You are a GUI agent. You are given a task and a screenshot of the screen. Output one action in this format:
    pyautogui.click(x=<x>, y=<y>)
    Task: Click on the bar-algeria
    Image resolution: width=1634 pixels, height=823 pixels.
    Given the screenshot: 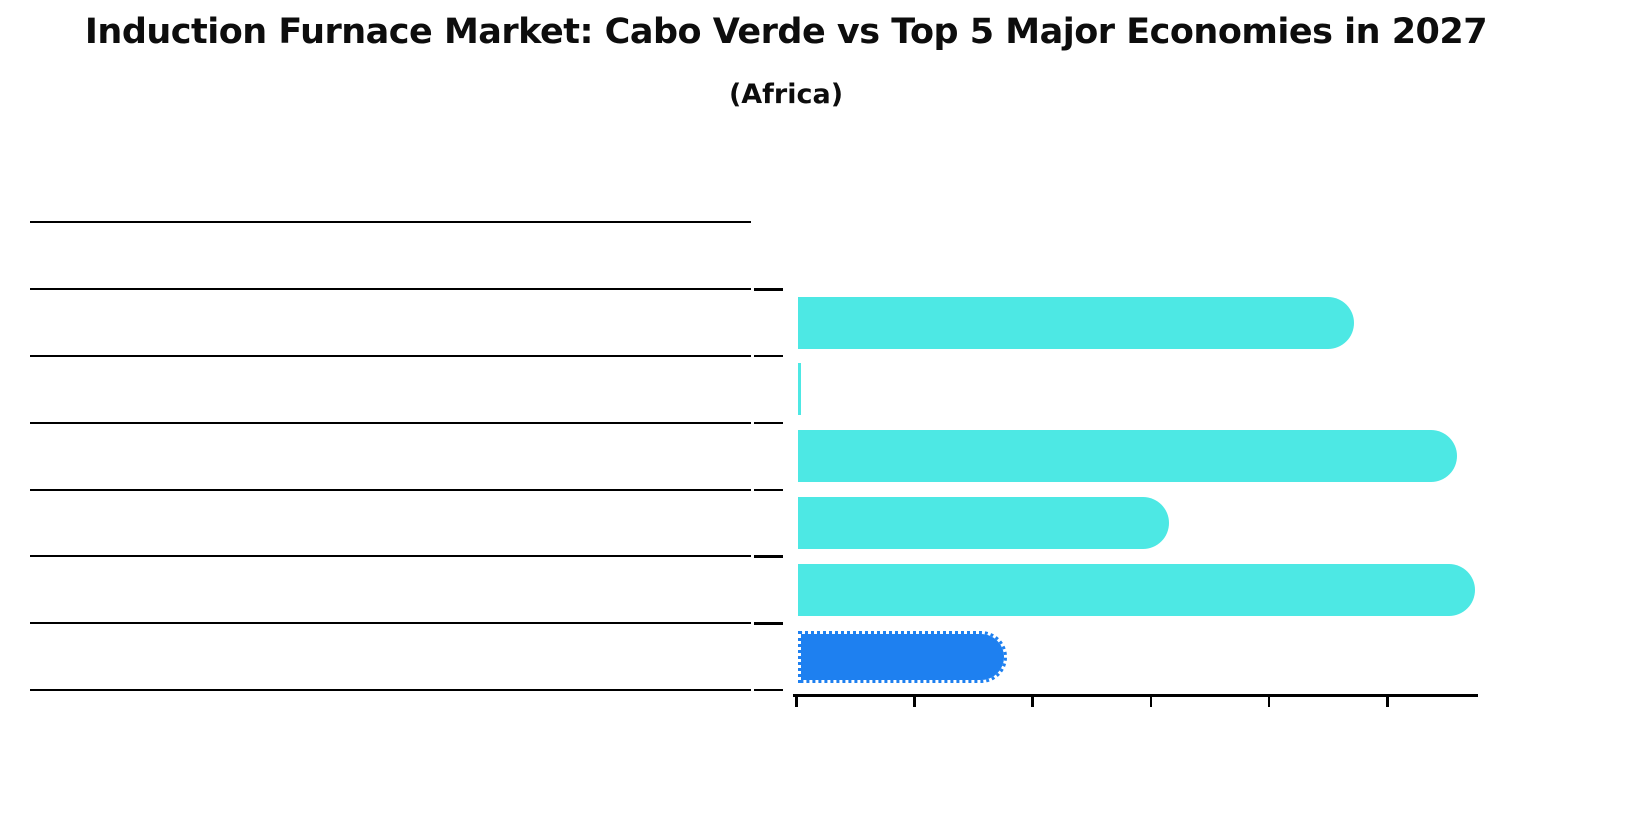 What is the action you would take?
    pyautogui.click(x=984, y=522)
    